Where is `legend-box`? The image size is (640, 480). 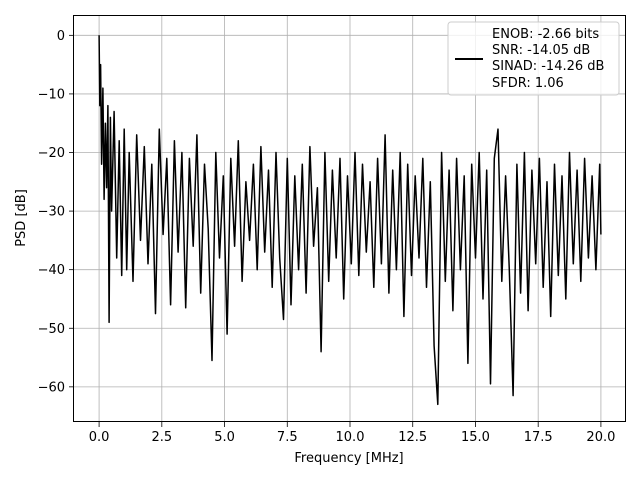 legend-box is located at coordinates (533, 58).